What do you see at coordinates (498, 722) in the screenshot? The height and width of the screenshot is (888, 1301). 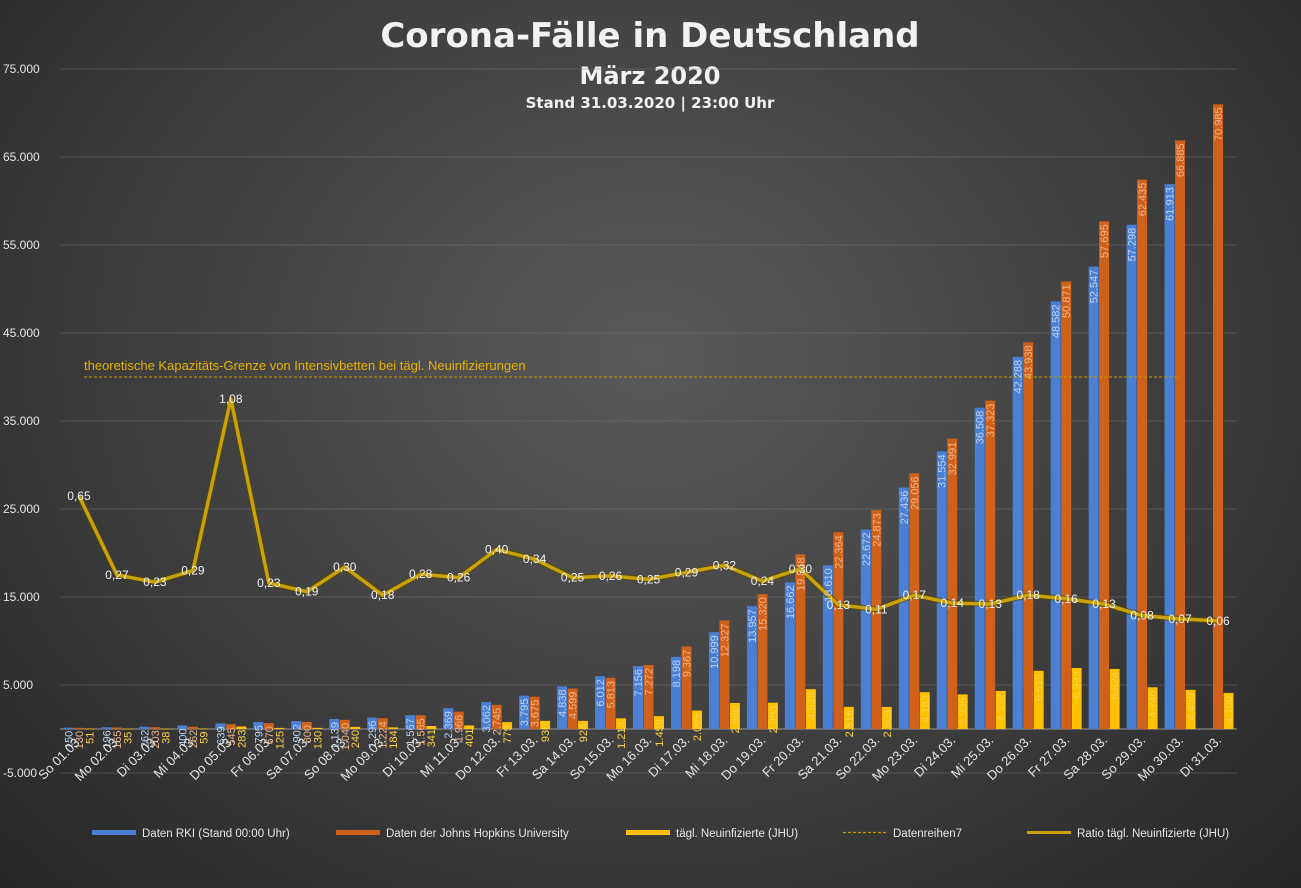 I see `bar-value-label: 2.745` at bounding box center [498, 722].